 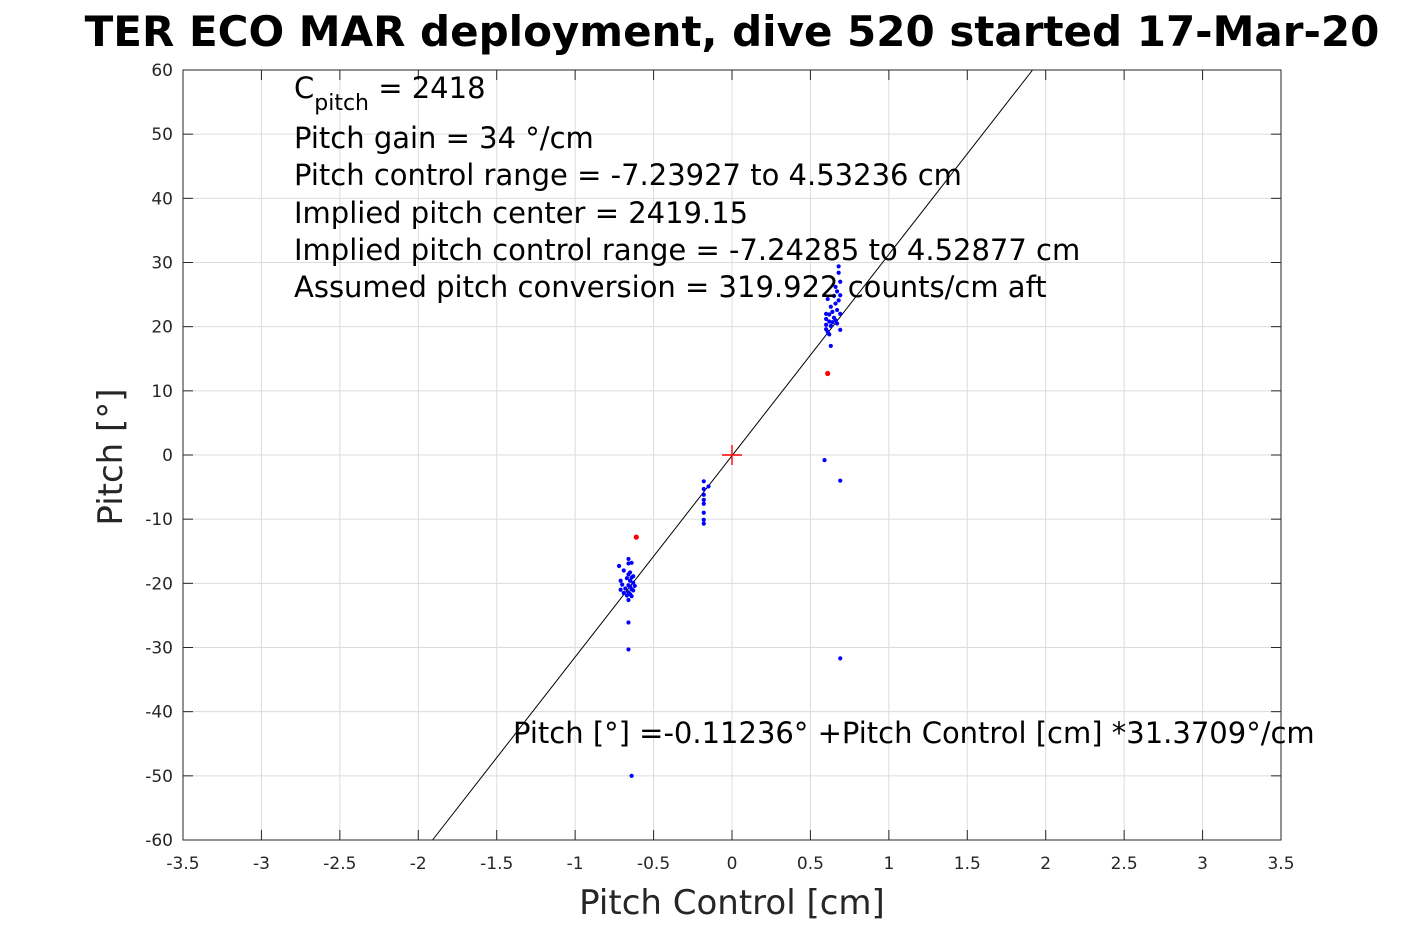 I want to click on x-tick-label: -2, so click(x=418, y=864).